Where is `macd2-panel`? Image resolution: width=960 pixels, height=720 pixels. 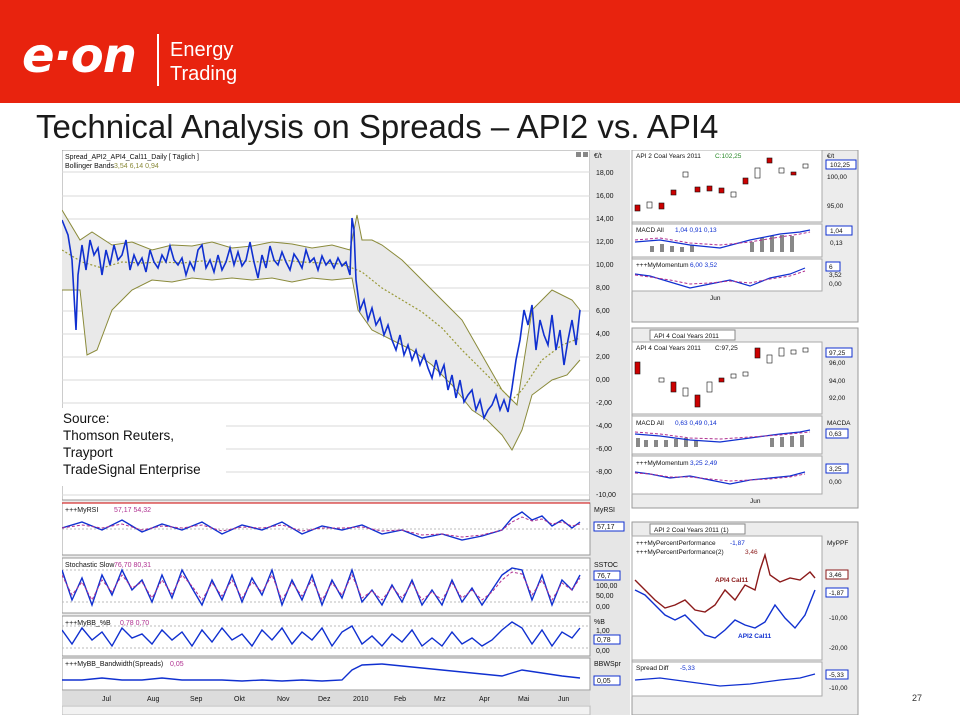
macd2-panel is located at coordinates (727, 435).